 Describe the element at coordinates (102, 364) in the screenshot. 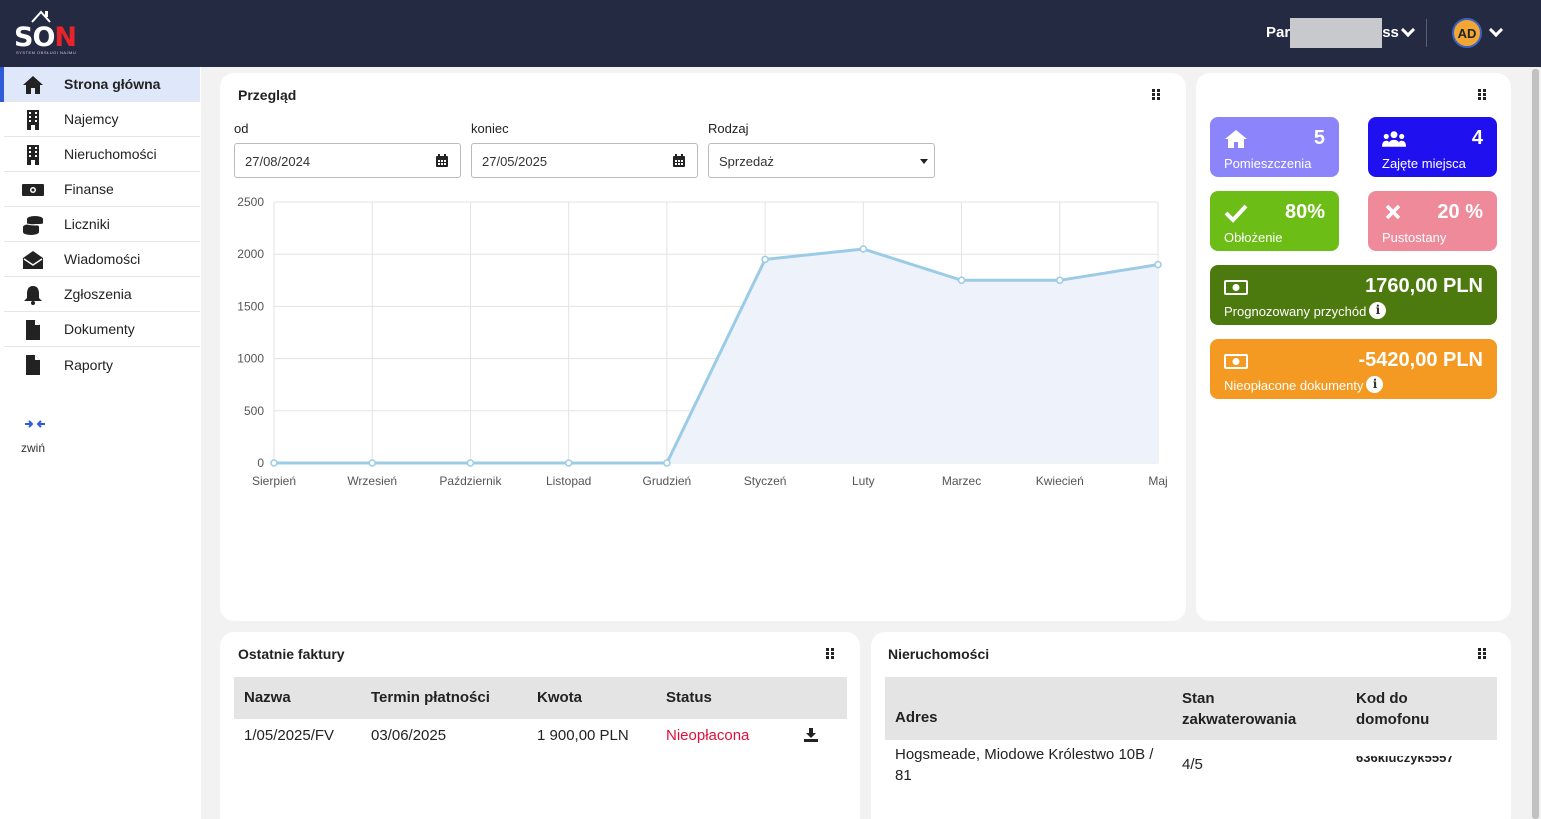

I see `sidebar-item-reports: Raporty` at that location.